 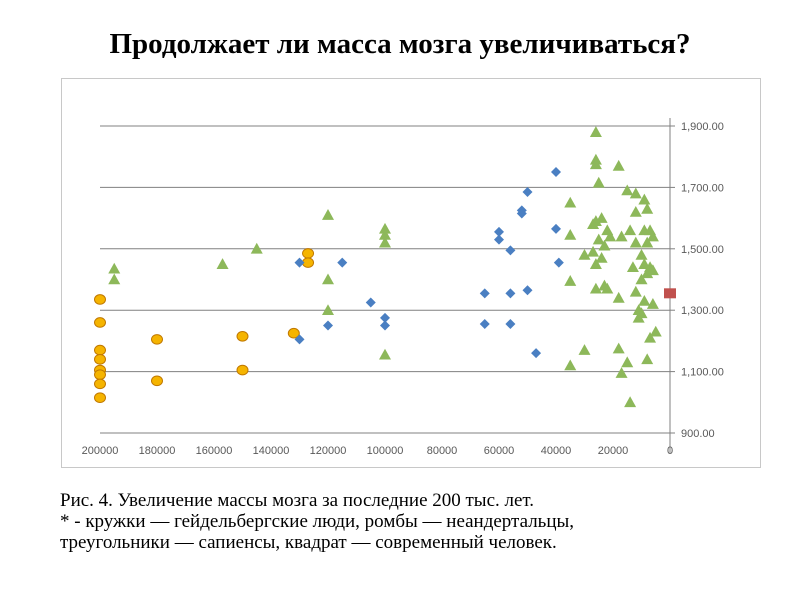 I want to click on square-point, so click(x=670, y=293).